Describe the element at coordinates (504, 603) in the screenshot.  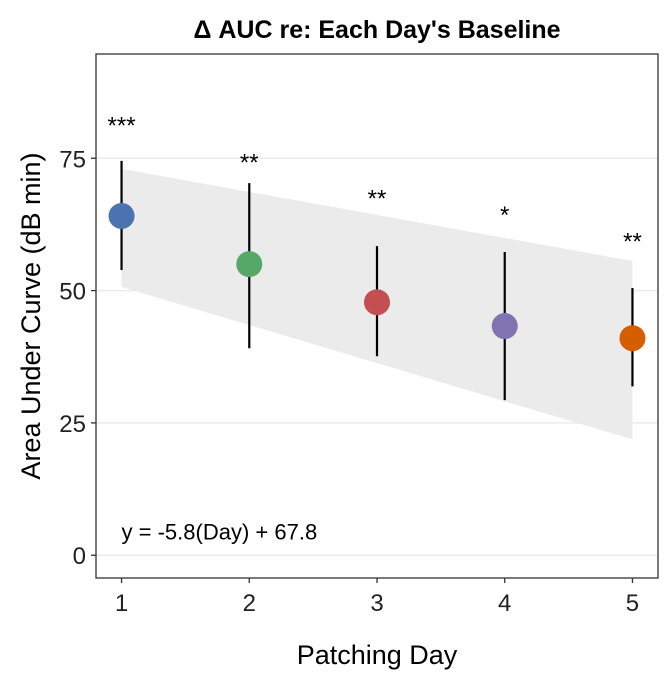
I see `x-tick-label: 4` at that location.